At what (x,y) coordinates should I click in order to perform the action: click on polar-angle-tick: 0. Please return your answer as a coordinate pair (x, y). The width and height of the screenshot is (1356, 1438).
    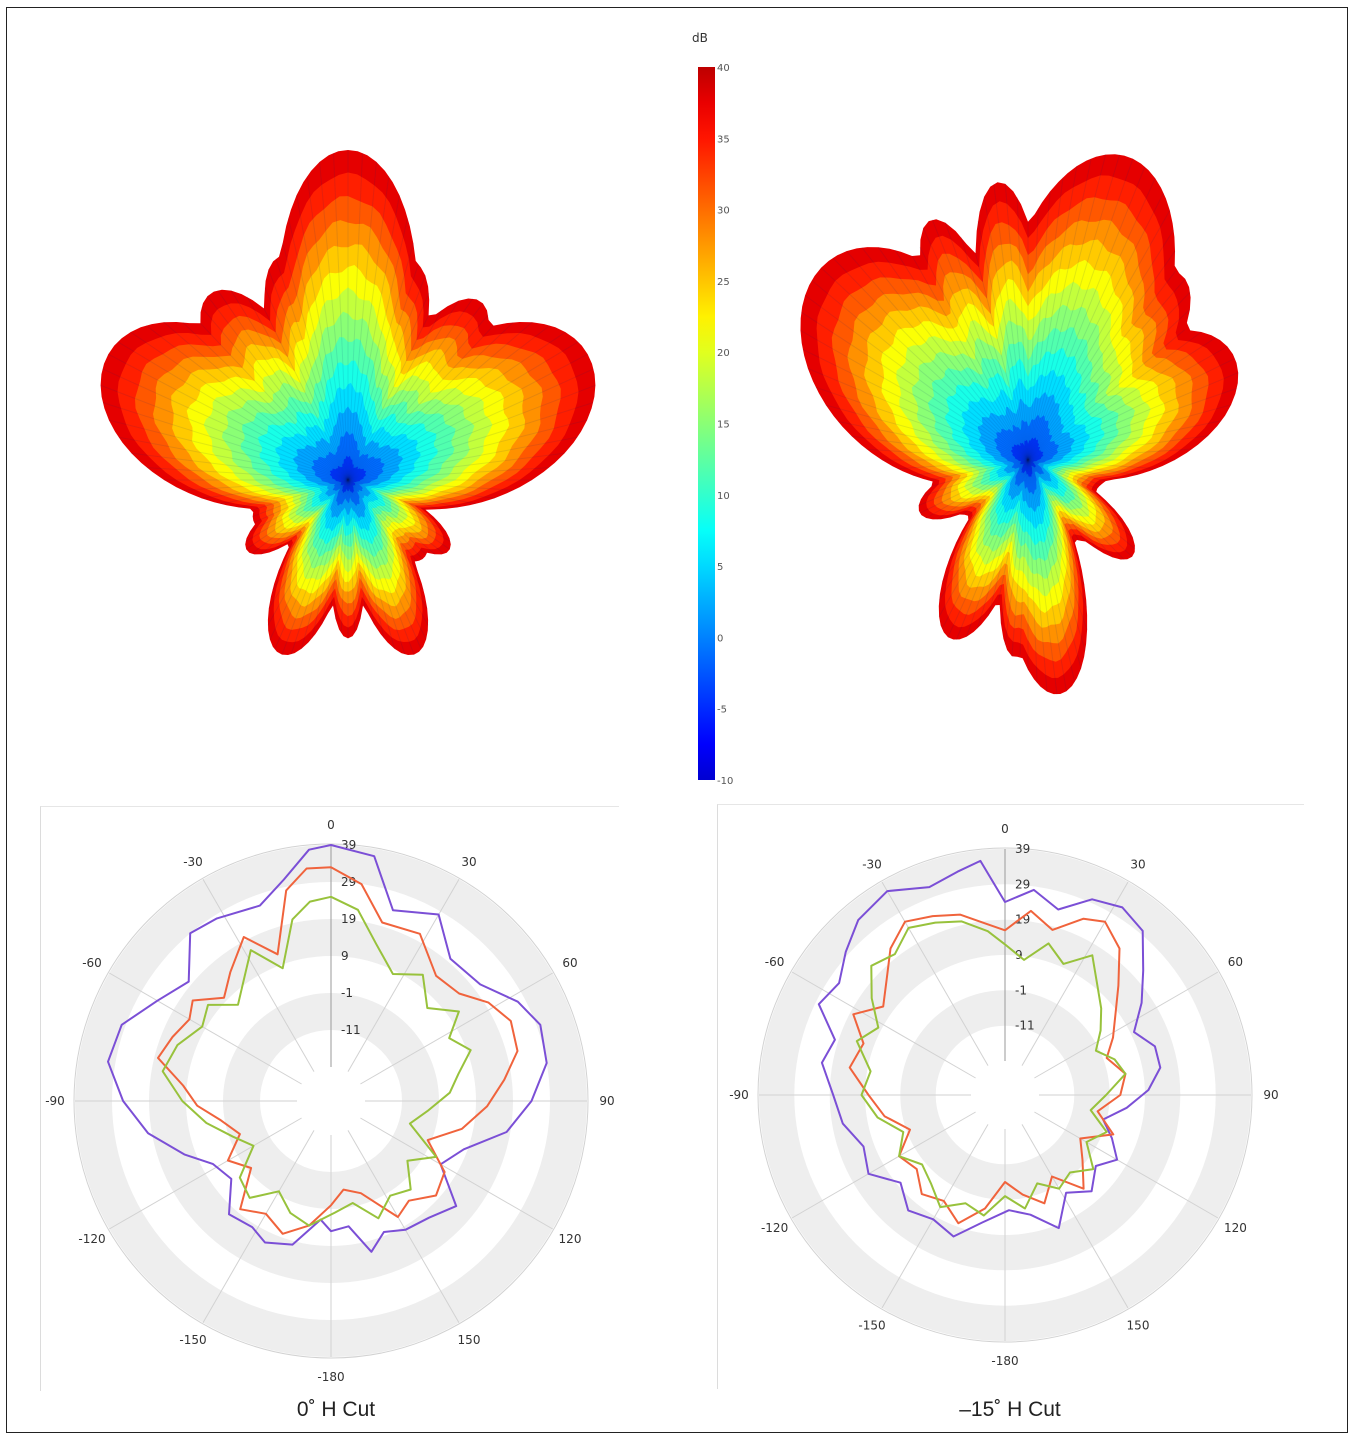
    Looking at the image, I should click on (331, 825).